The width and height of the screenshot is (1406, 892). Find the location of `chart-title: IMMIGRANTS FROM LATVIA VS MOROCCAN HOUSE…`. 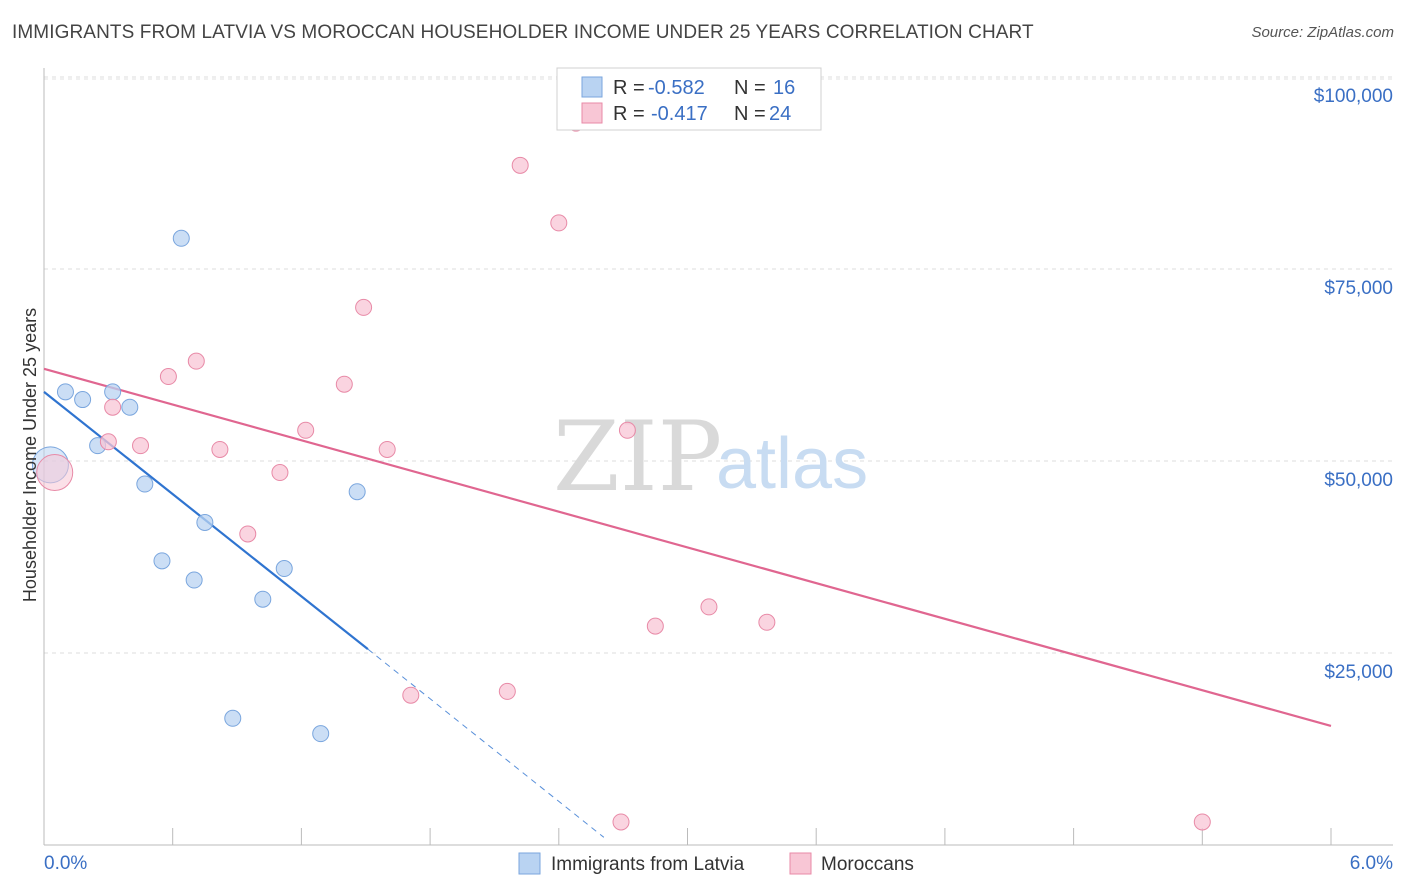

chart-title: IMMIGRANTS FROM LATVIA VS MOROCCAN HOUSE… is located at coordinates (523, 32).